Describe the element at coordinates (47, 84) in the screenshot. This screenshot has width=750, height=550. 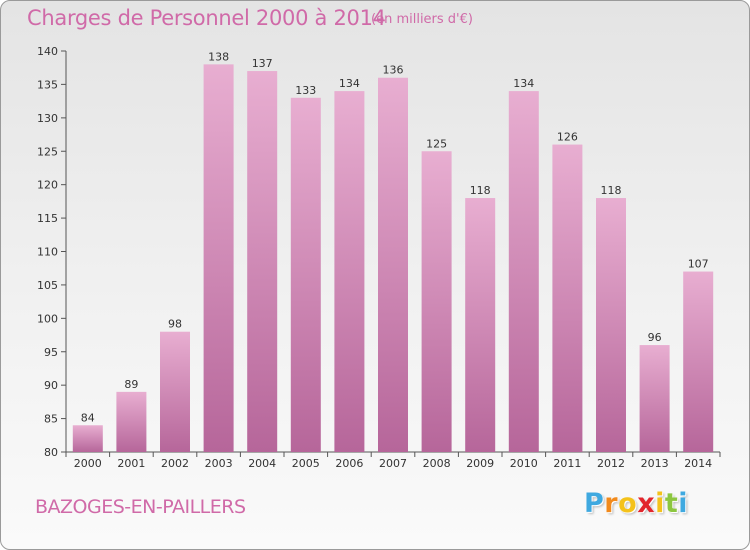
I see `y-tick-label: 135` at that location.